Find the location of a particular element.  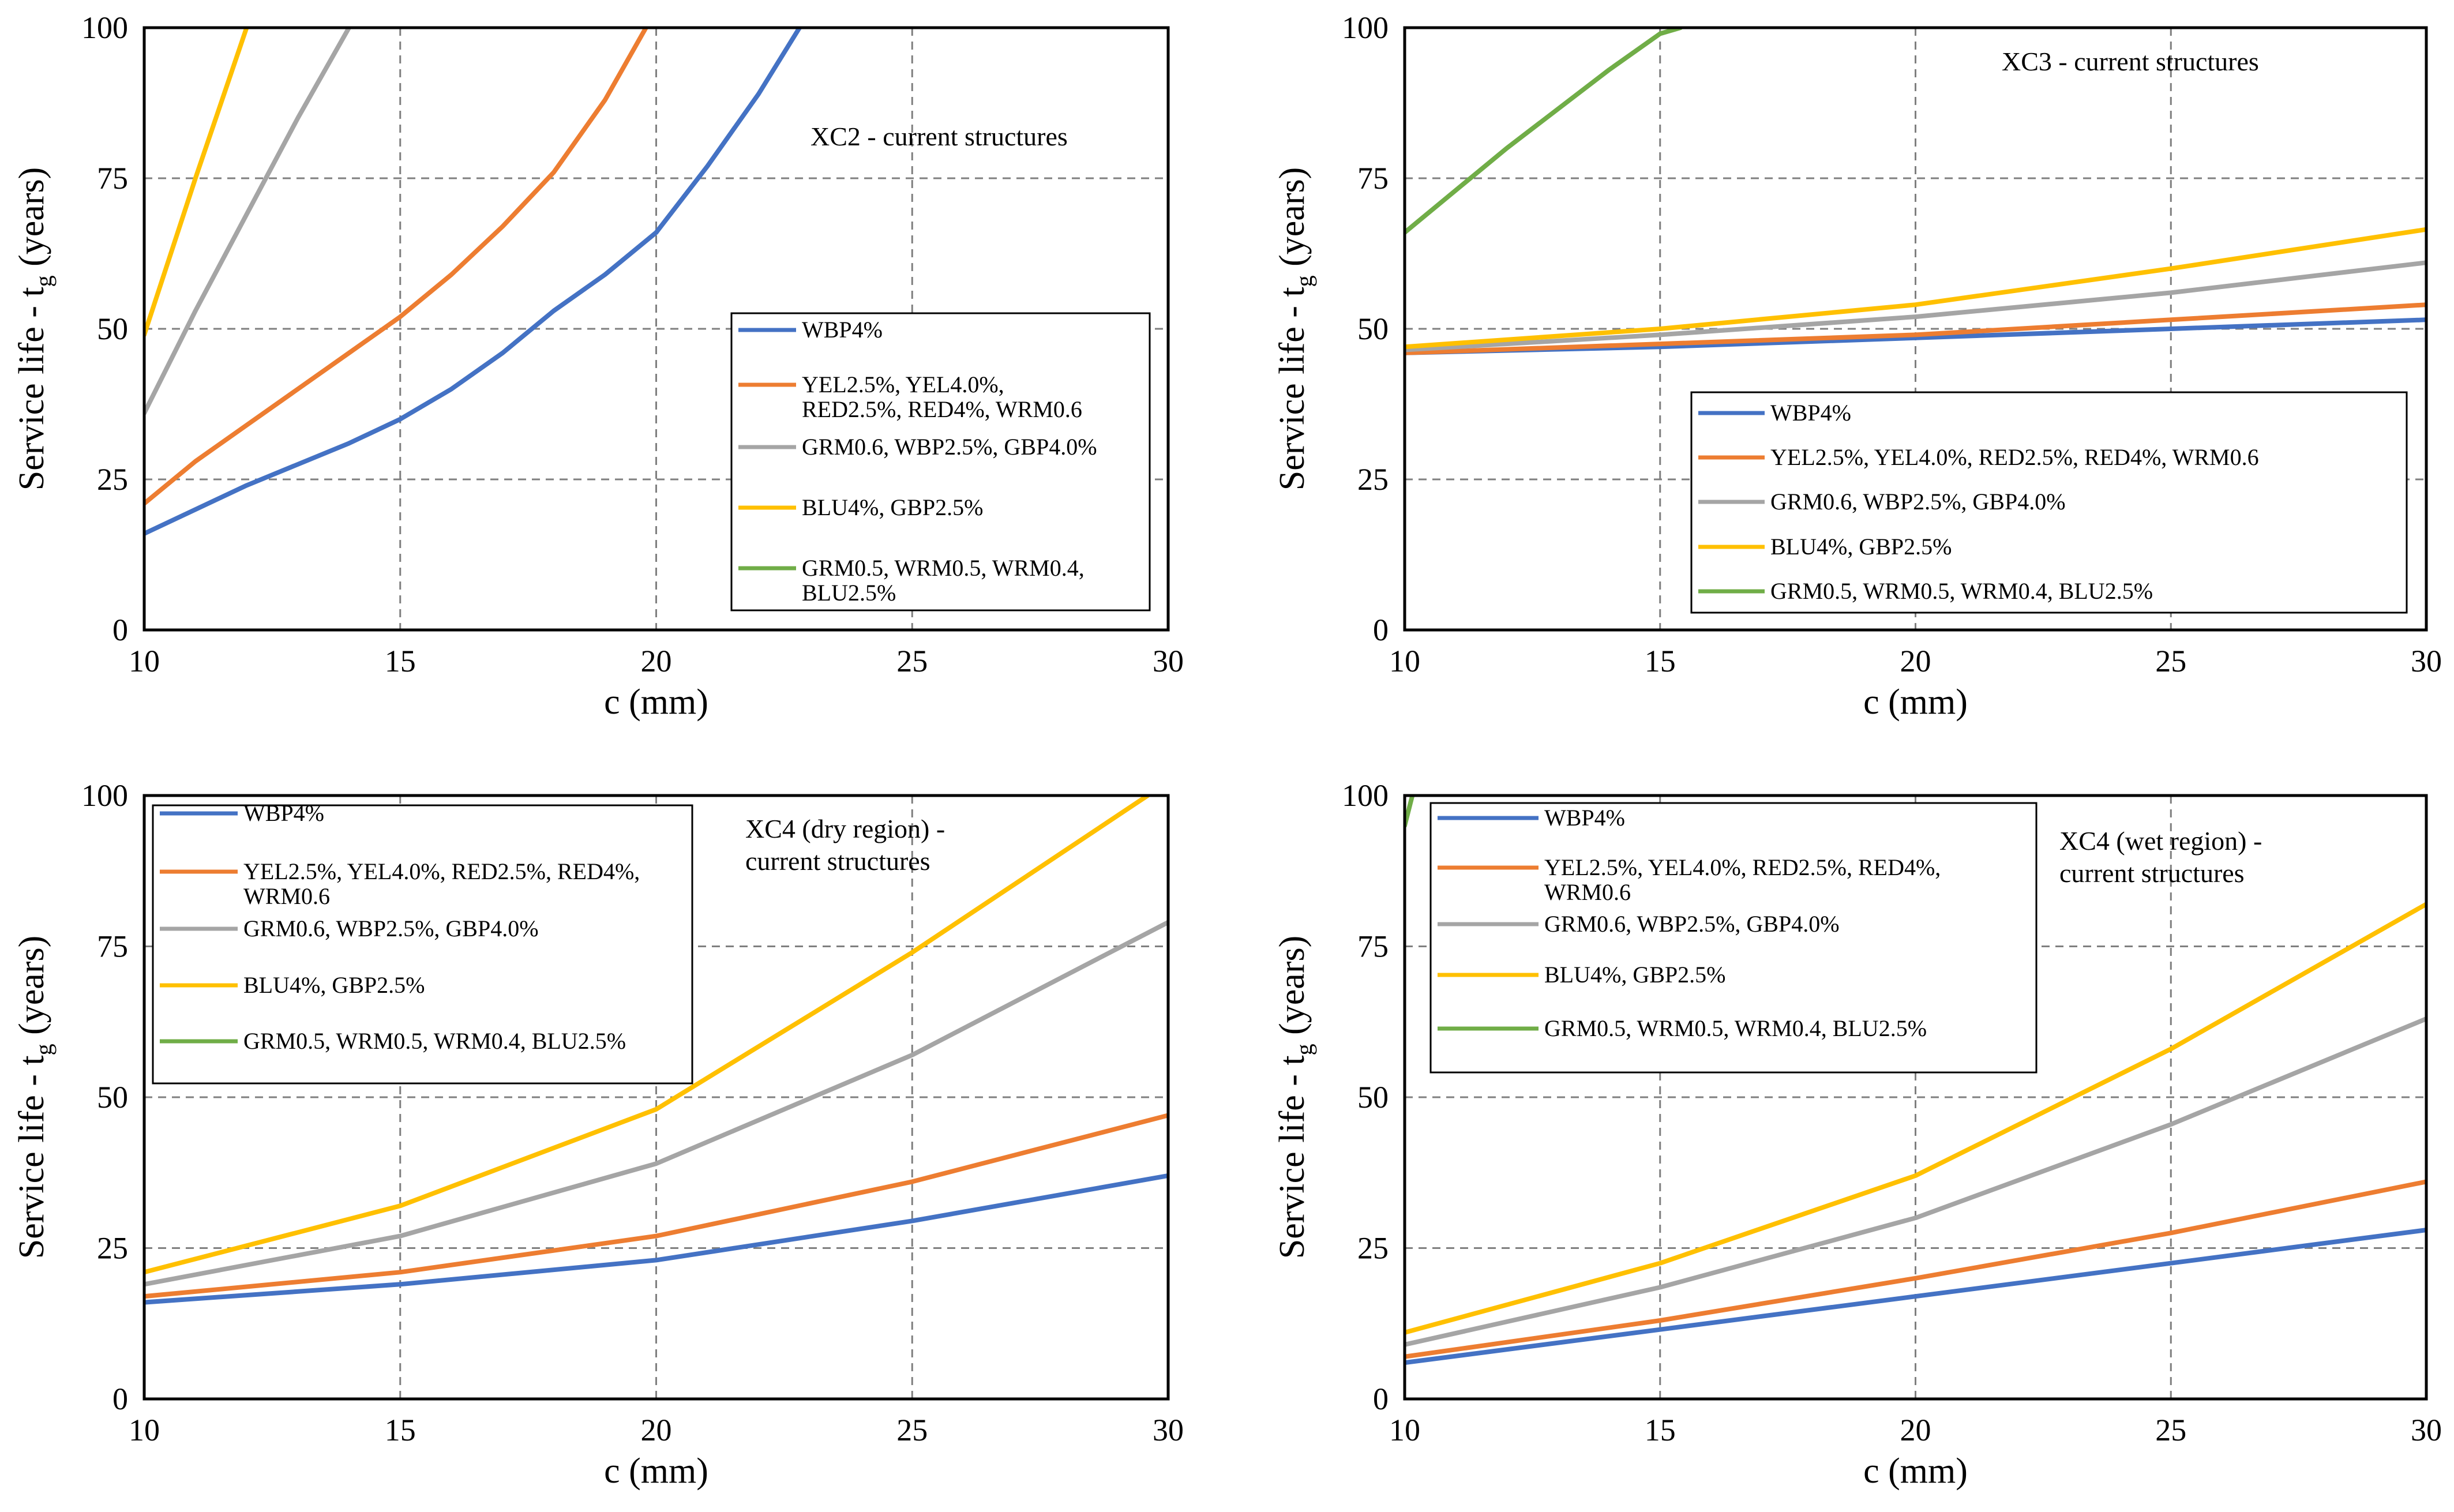

panel-annotation: XC3 - current structures is located at coordinates (2130, 61).